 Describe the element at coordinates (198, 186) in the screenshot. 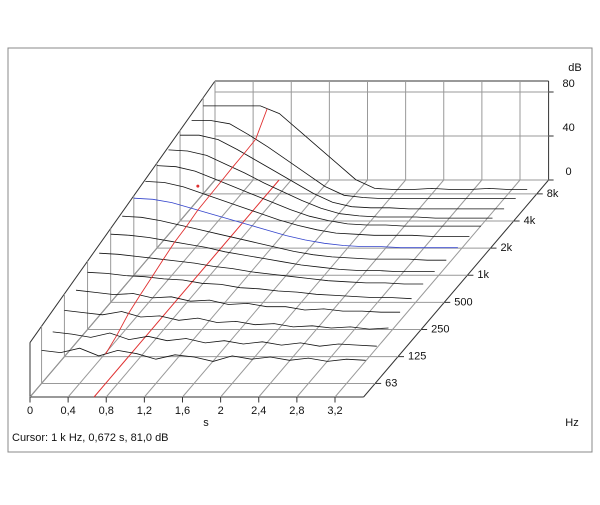

I see `cursor-point` at that location.